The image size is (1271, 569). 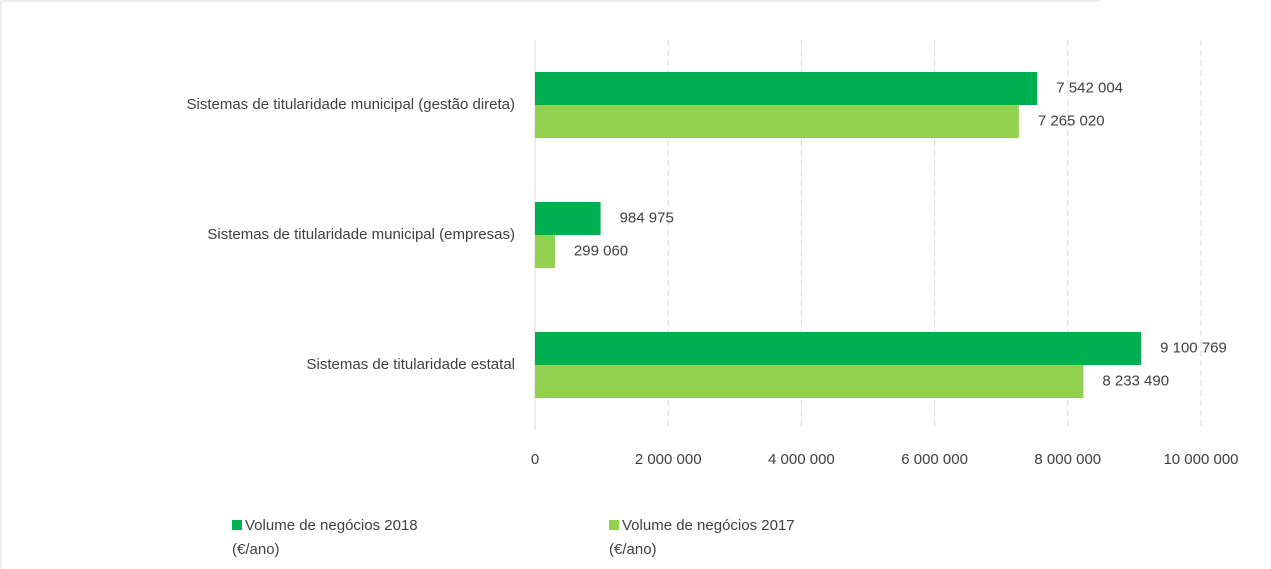 I want to click on x-tick-label: 0, so click(x=535, y=459).